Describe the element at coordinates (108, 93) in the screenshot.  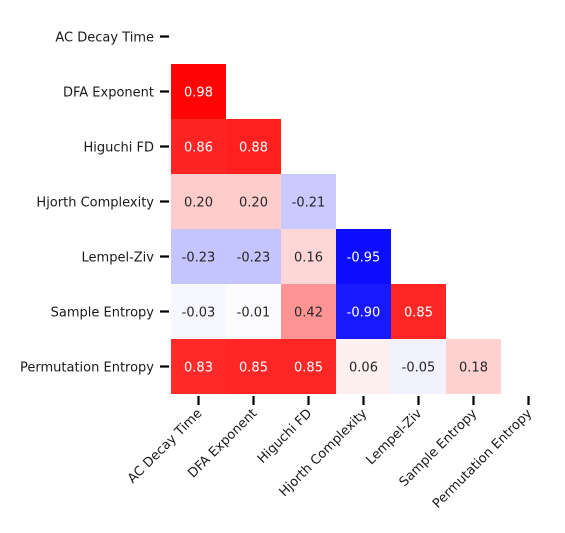
I see `y-axis-label: DFA Exponent` at that location.